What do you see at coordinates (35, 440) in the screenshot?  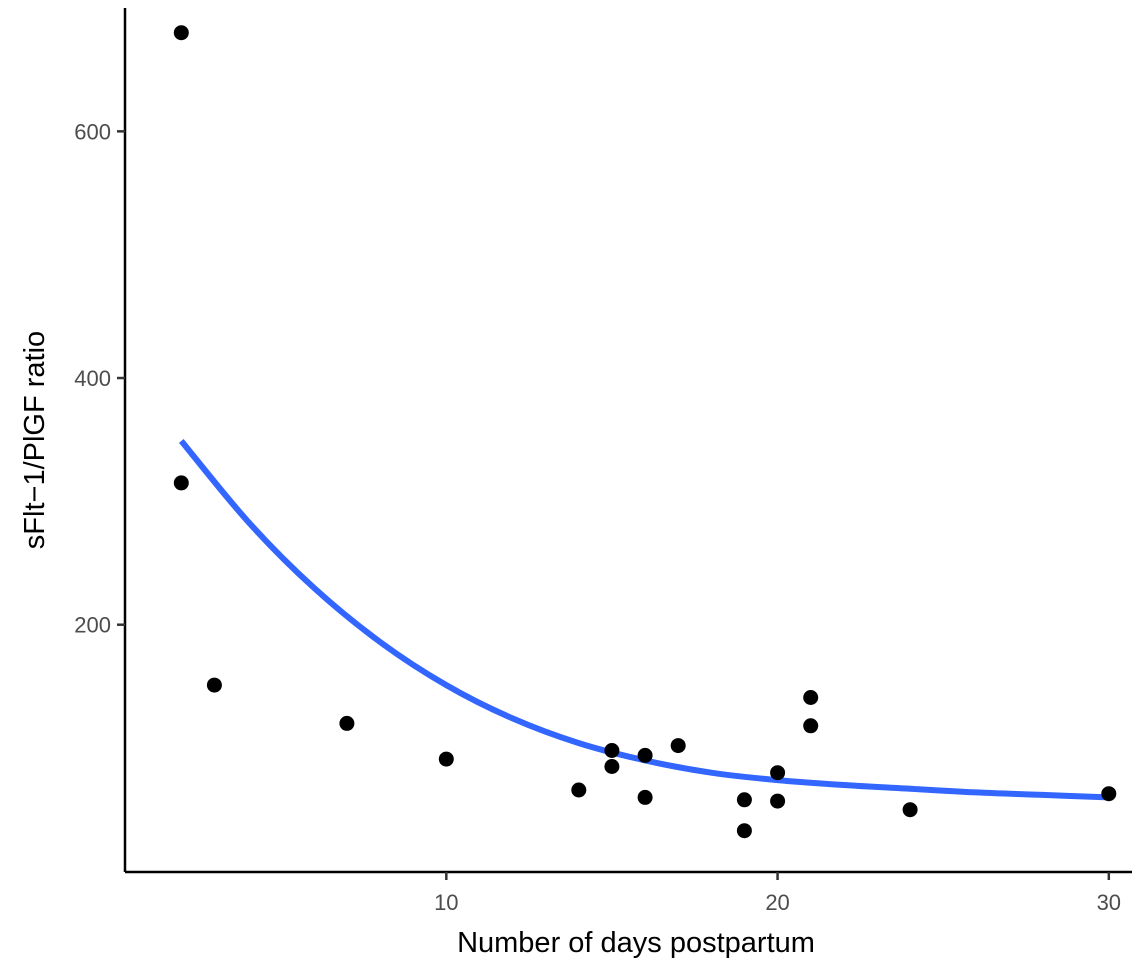 I see `y-axis-title: sFlt−1/PlGF ratio` at bounding box center [35, 440].